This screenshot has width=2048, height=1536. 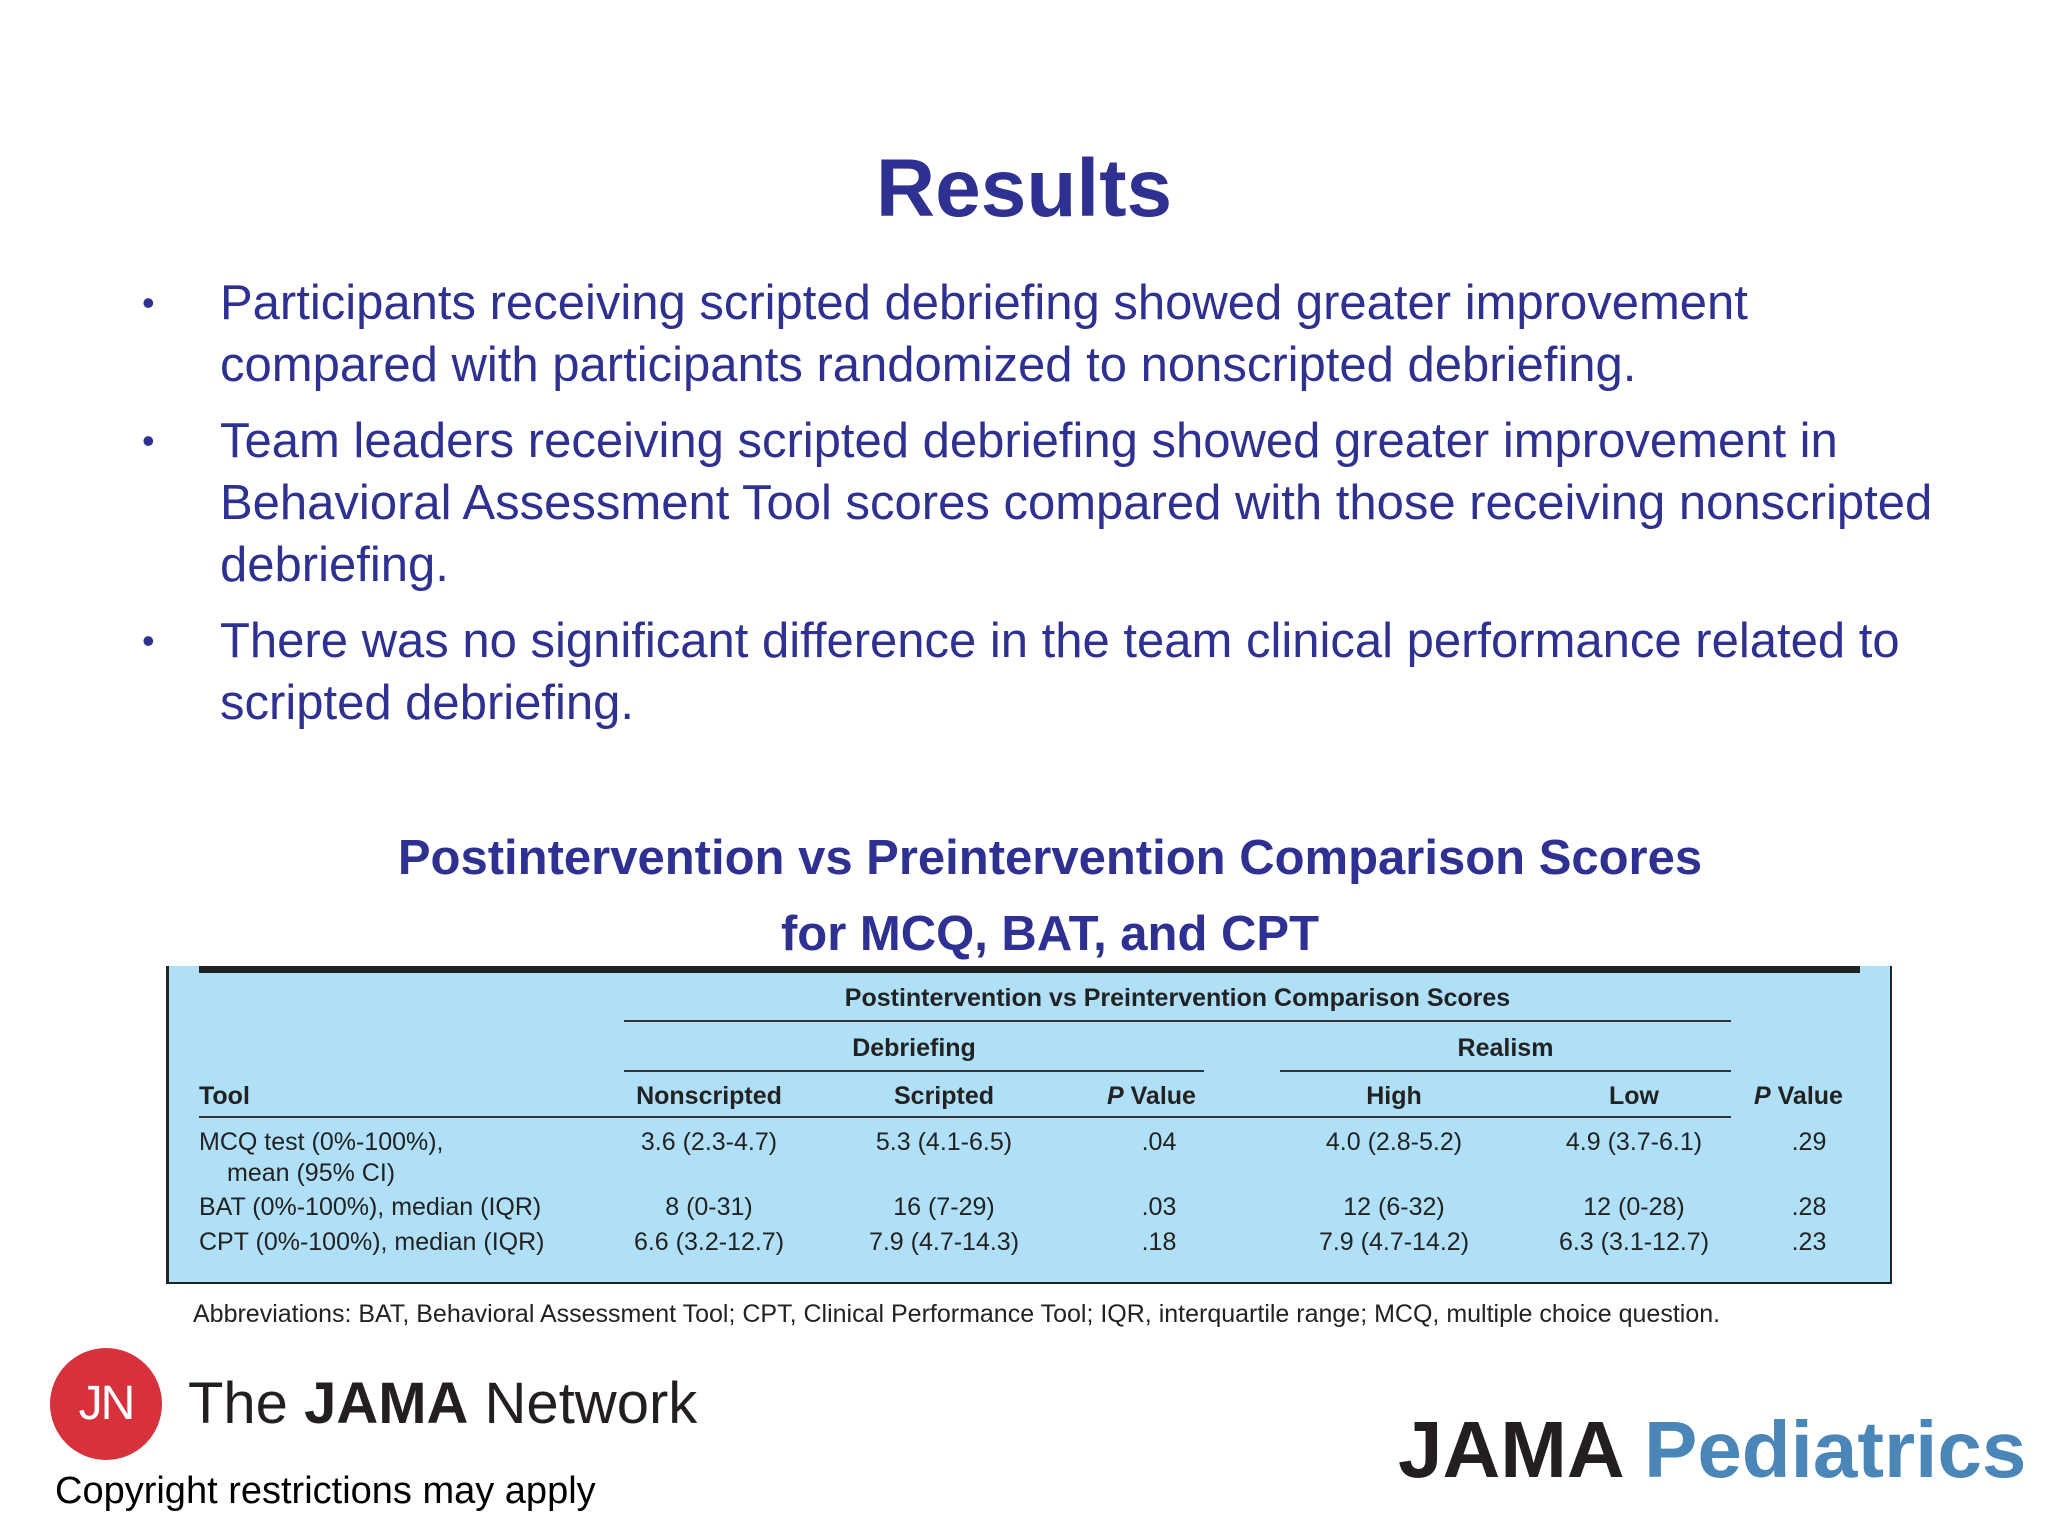 I want to click on brand-pediatrics: Pediatrics, so click(x=1835, y=1449).